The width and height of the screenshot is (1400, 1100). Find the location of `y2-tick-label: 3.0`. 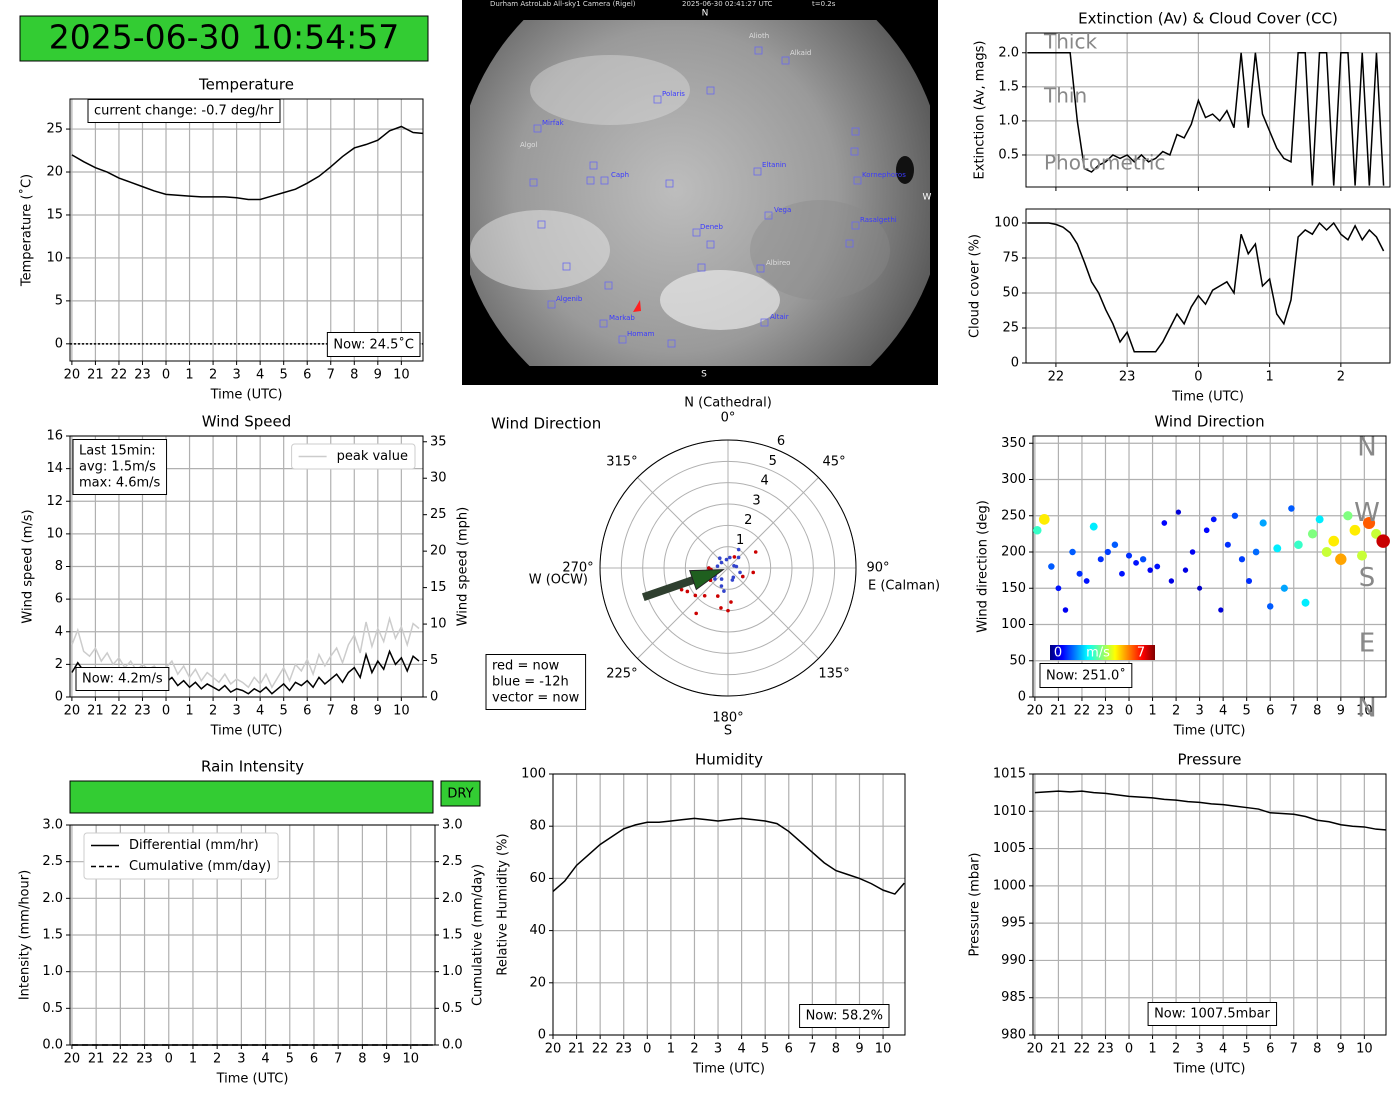

y2-tick-label: 3.0 is located at coordinates (452, 825).